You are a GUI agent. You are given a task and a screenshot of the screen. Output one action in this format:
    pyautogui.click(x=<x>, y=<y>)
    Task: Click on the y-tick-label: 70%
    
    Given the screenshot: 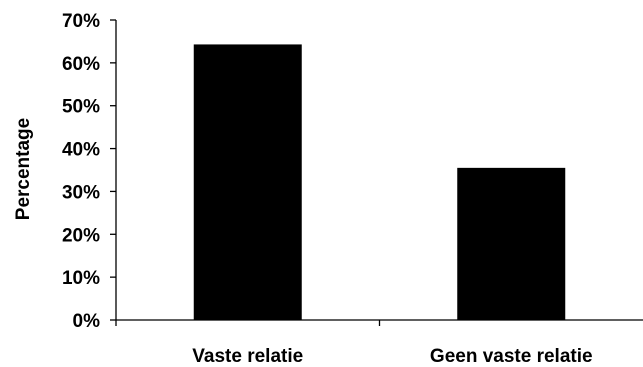 What is the action you would take?
    pyautogui.click(x=81, y=21)
    